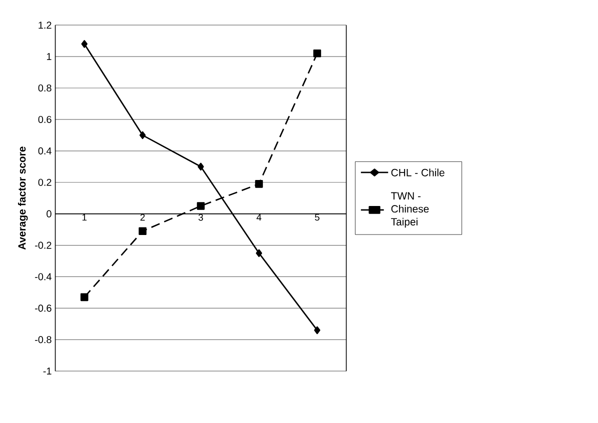  What do you see at coordinates (47, 371) in the screenshot?
I see `y-tick-label: -1` at bounding box center [47, 371].